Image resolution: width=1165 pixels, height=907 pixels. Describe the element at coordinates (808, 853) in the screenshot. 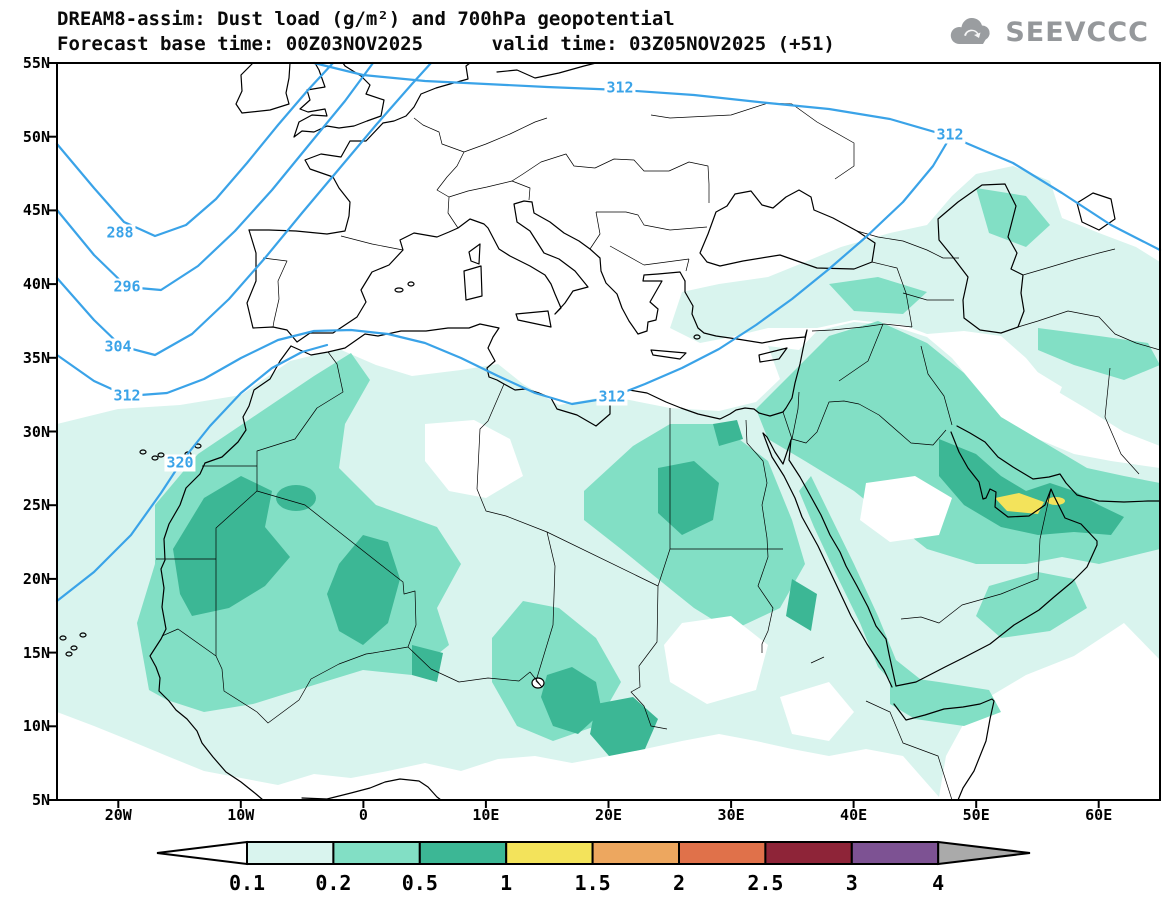

I see `colorbar-band-2p5` at that location.